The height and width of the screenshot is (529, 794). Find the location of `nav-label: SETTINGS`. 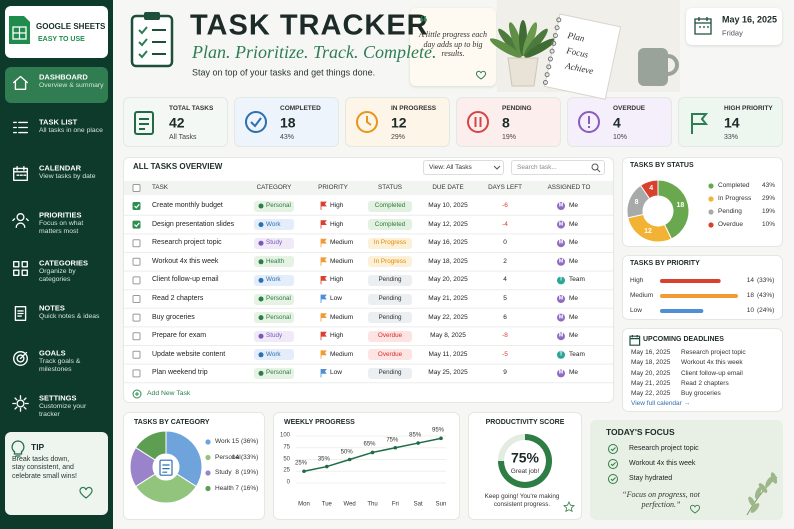

nav-label: SETTINGS is located at coordinates (58, 398).